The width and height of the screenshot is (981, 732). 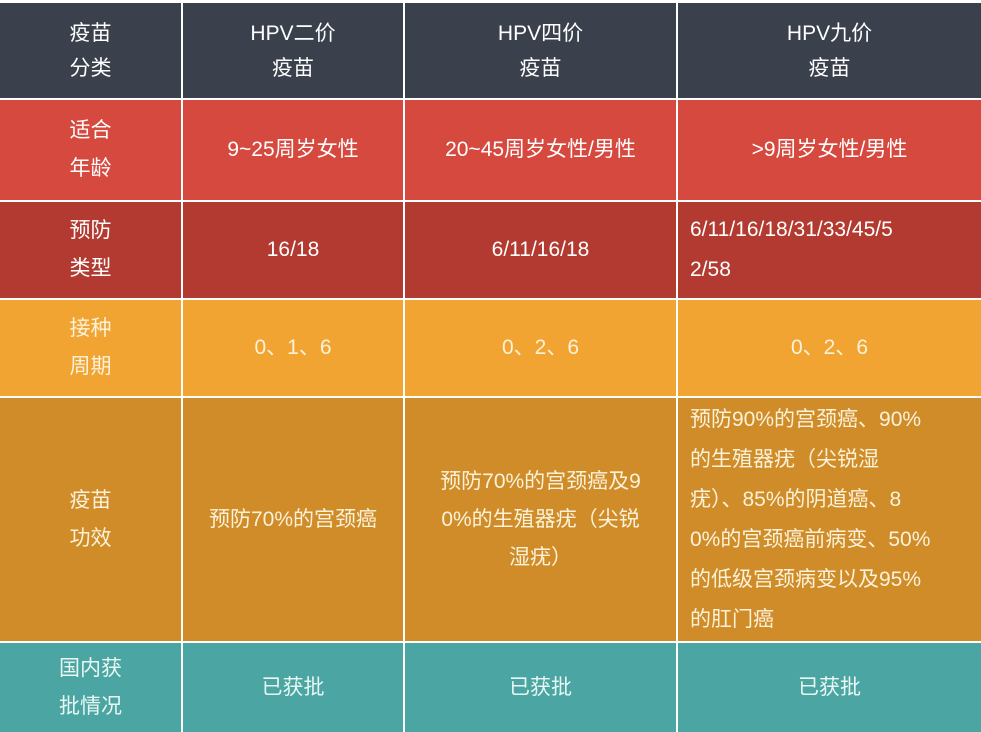 I want to click on cell-efficacy-bivalent: 预防70%的宫颈癌, so click(x=294, y=520).